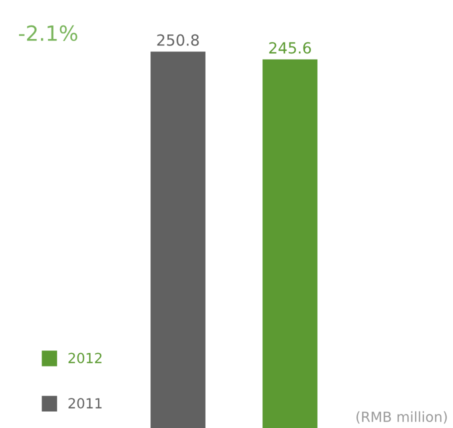 This screenshot has height=428, width=453. I want to click on data-label: 250.8, so click(178, 40).